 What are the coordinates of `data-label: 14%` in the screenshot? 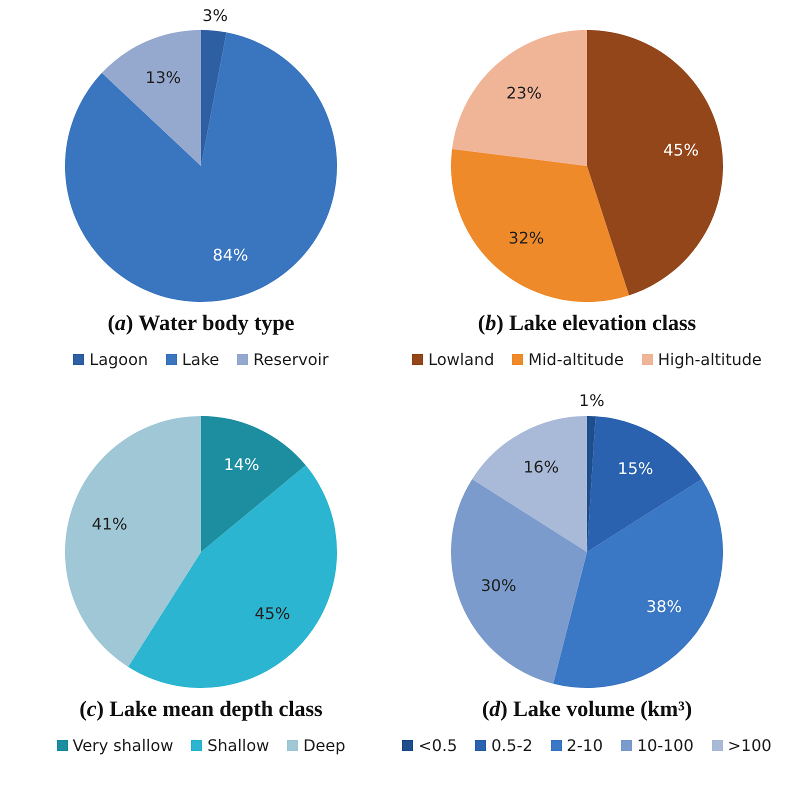 It's located at (242, 464).